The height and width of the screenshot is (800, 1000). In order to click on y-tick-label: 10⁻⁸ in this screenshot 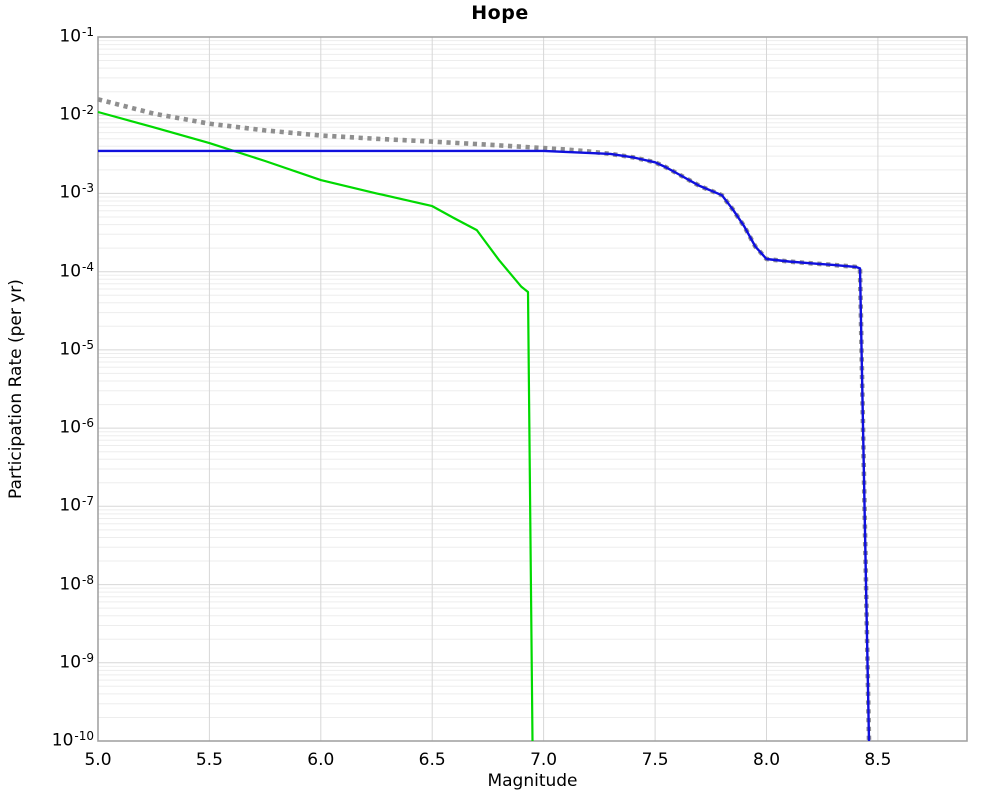, I will do `click(76, 583)`.